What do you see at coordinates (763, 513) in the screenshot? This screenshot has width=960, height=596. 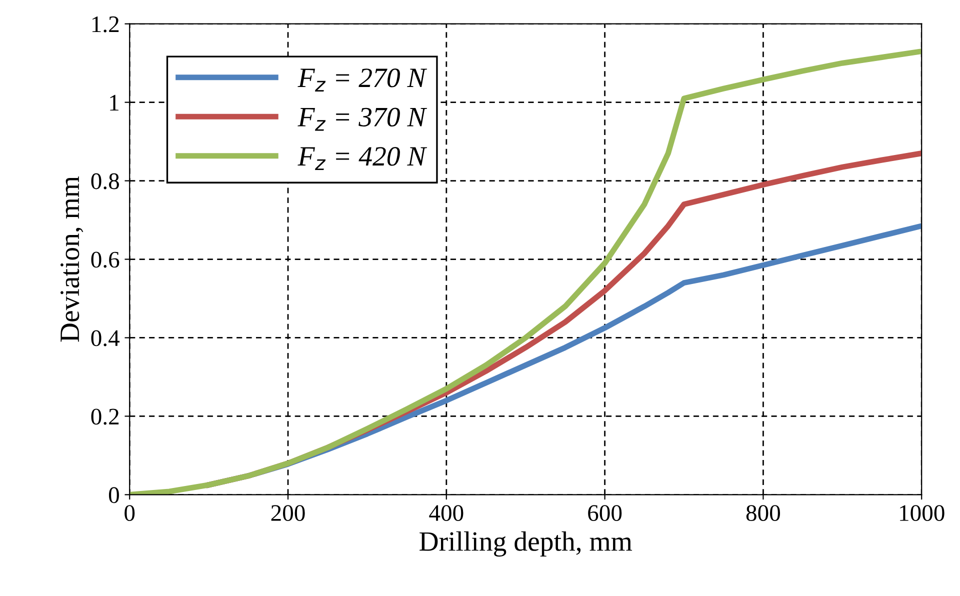 I see `x-tick-label: 800` at bounding box center [763, 513].